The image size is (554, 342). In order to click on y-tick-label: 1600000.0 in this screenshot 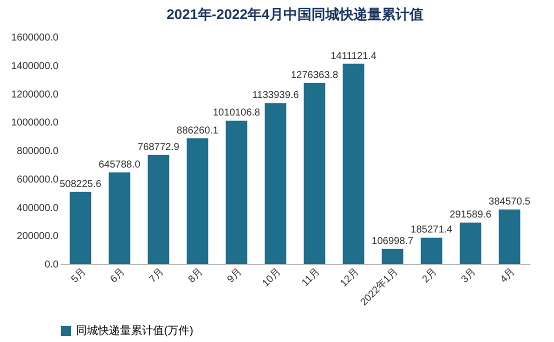, I will do `click(35, 38)`.